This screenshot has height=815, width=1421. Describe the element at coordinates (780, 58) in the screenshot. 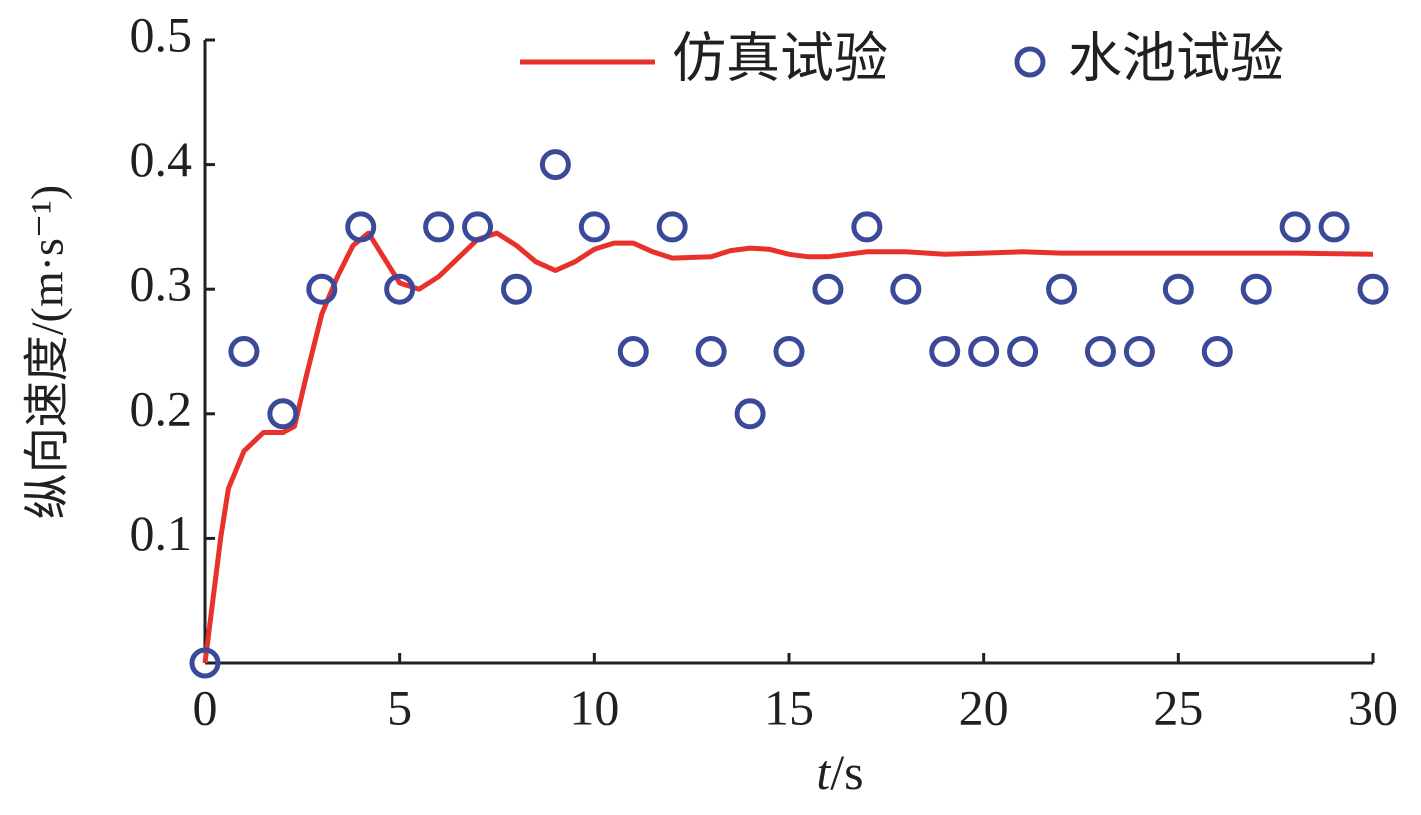

I see `legend-label: 仿真试验` at that location.